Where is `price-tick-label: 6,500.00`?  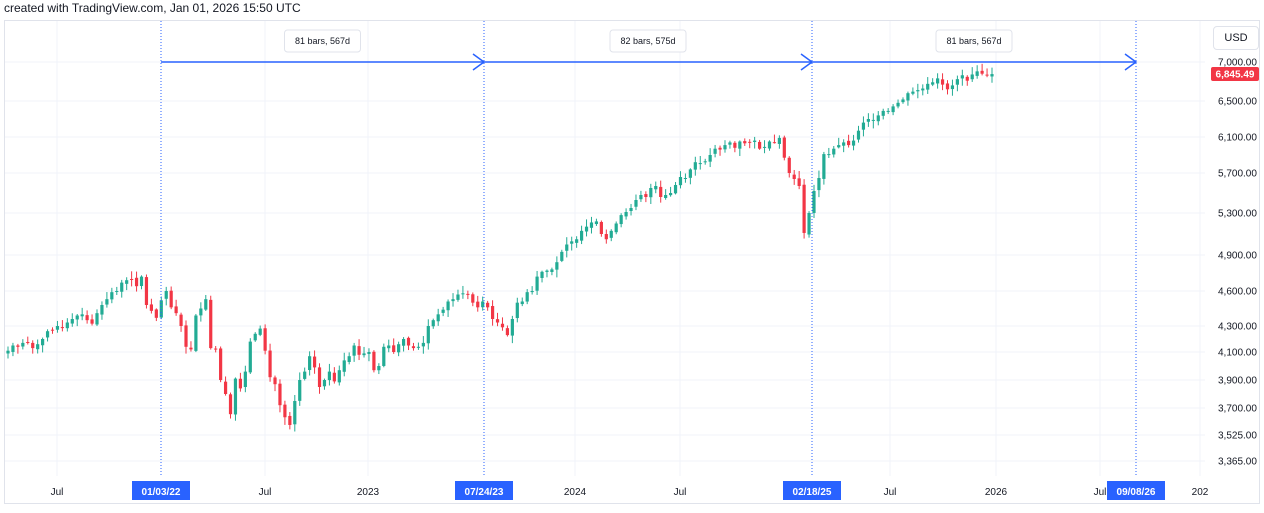 price-tick-label: 6,500.00 is located at coordinates (1237, 102).